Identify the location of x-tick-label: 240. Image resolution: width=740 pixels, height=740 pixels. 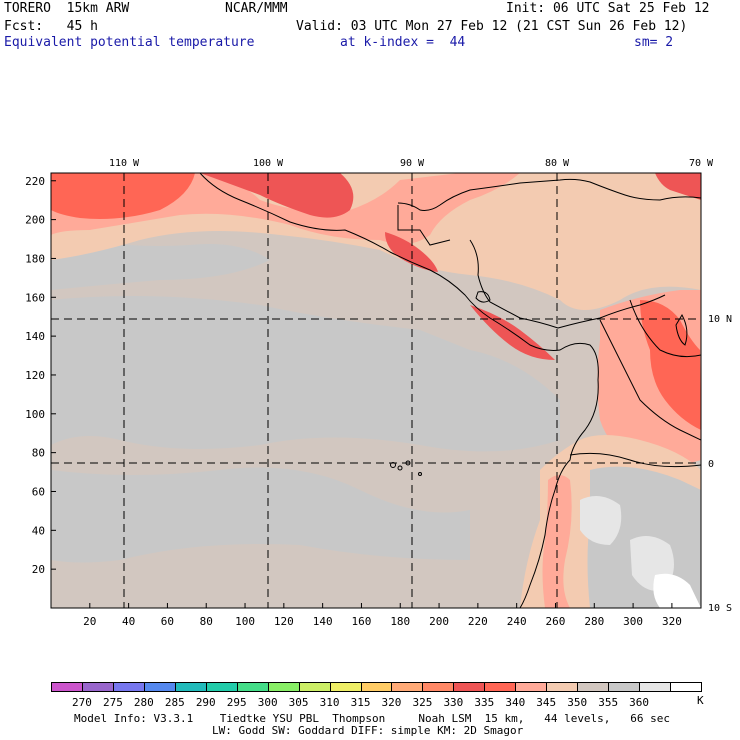
(517, 621).